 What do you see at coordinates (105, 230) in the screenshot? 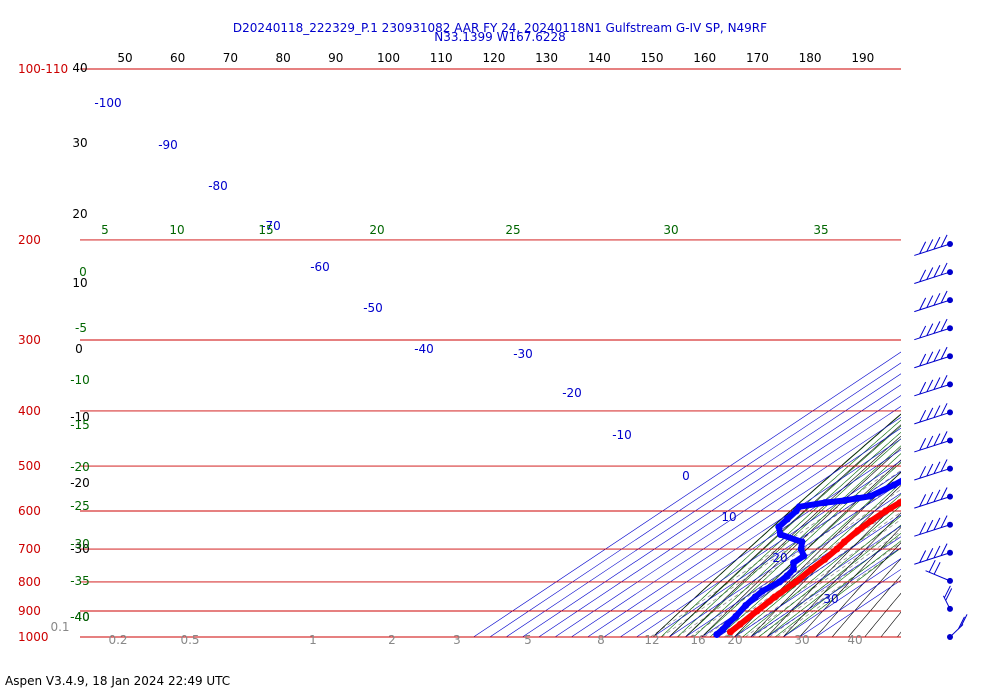
I see `moist-adiabat-label: 5` at bounding box center [105, 230].